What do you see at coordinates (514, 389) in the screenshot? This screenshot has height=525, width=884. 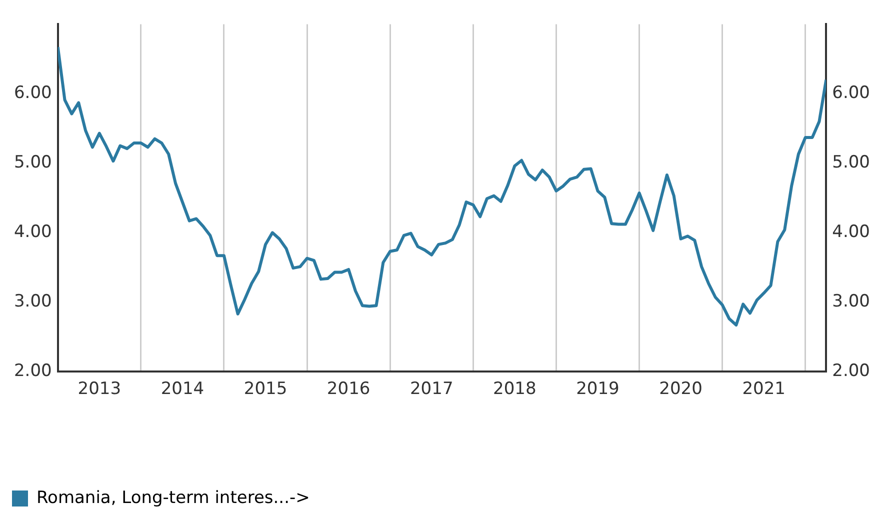 I see `x-tick-label: 2018` at bounding box center [514, 389].